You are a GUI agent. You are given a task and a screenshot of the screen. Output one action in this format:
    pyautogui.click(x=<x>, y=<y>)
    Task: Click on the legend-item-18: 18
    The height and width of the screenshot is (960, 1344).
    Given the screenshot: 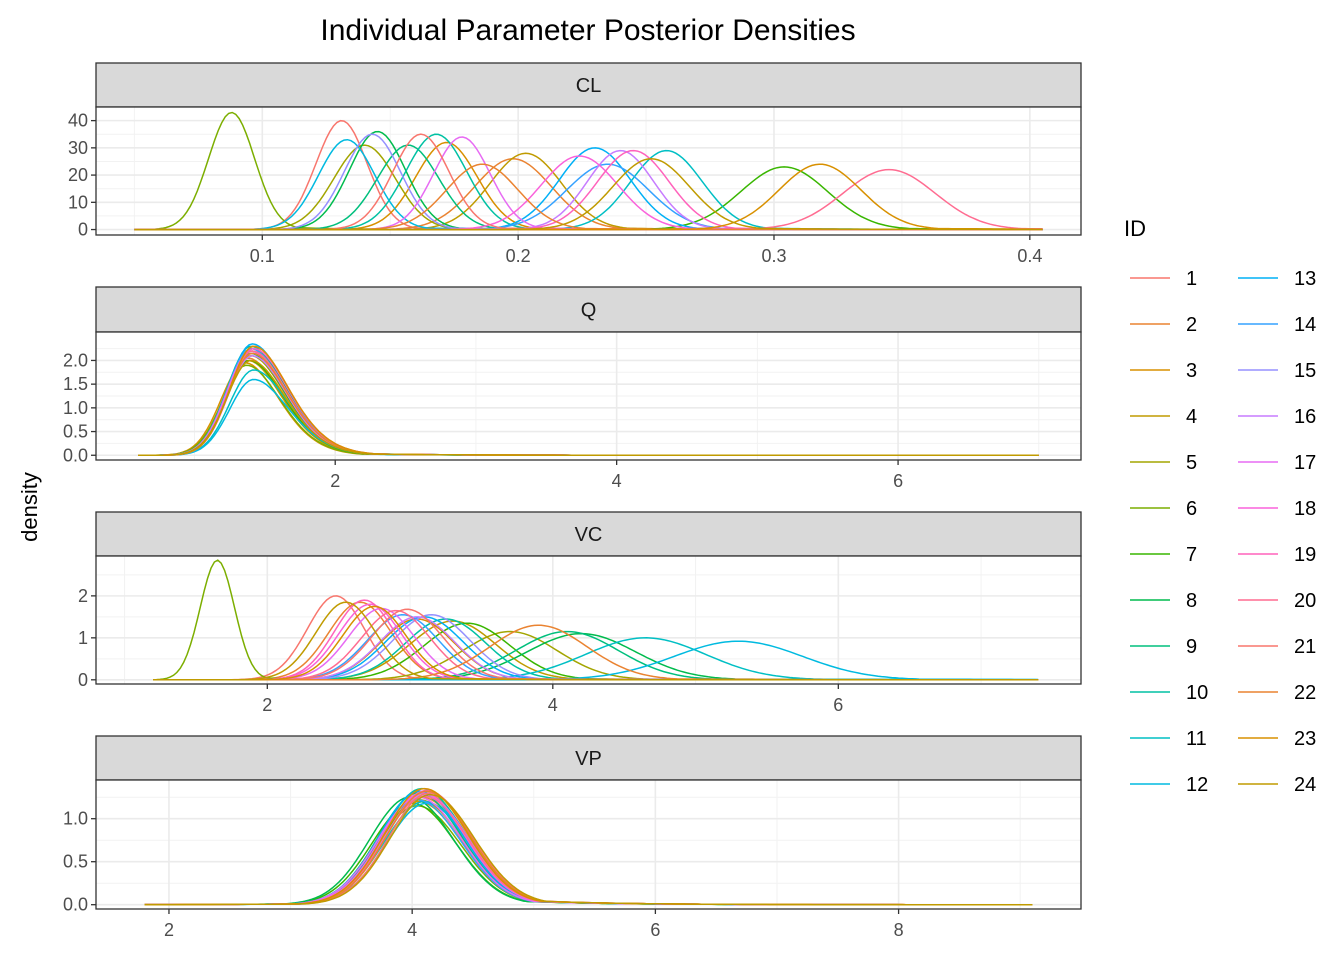 What is the action you would take?
    pyautogui.click(x=1277, y=509)
    